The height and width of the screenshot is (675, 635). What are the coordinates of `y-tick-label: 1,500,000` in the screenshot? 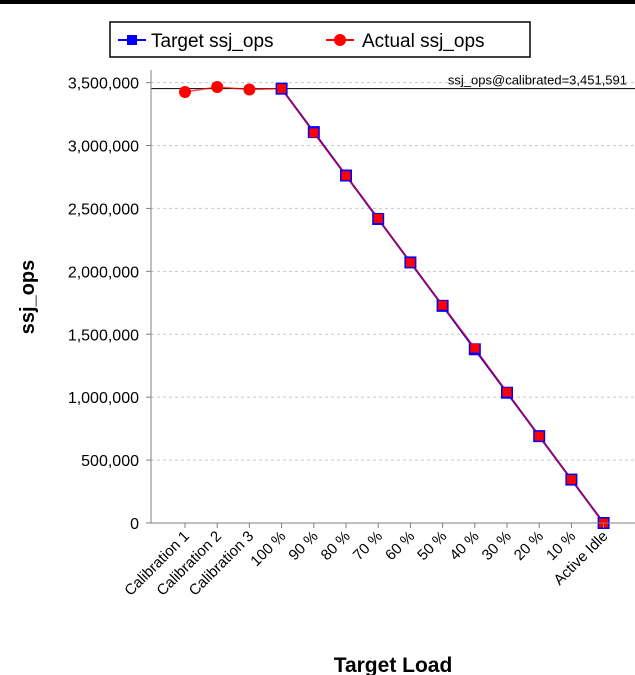 It's located at (103, 335).